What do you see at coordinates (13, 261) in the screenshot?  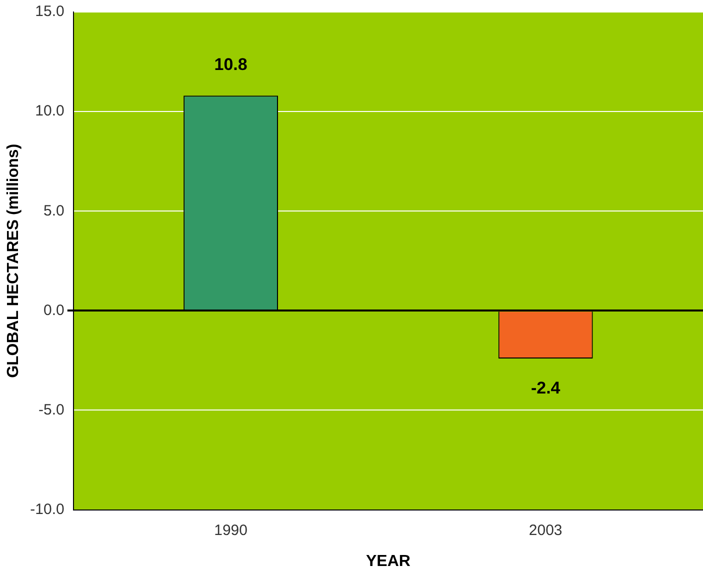 I see `y-axis-title: GLOBAL HECTARES (millions)` at bounding box center [13, 261].